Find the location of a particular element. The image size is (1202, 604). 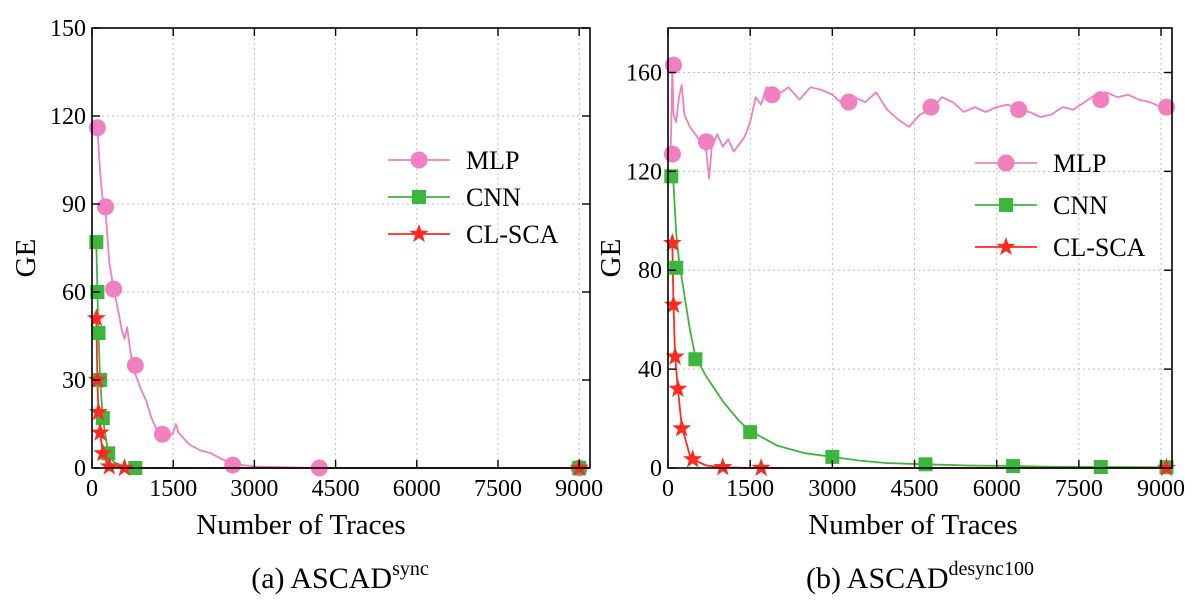

caption-superscript: desync100 is located at coordinates (991, 569).